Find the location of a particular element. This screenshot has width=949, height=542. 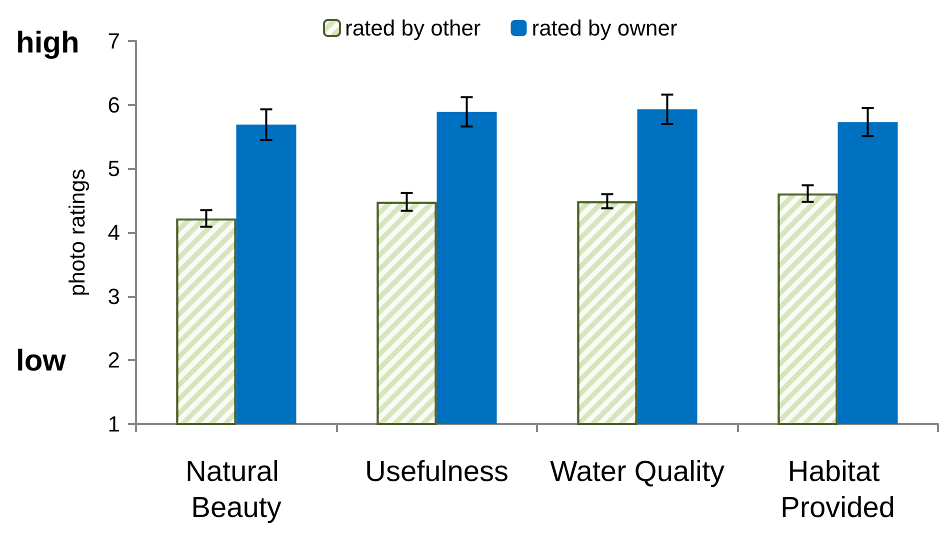

y-tick-label: 1 is located at coordinates (114, 424).